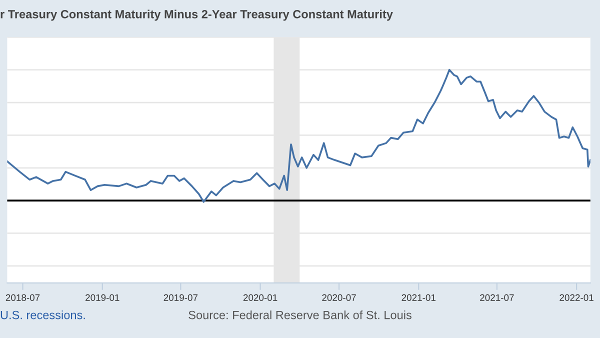  I want to click on text: U.S. recessions., so click(42, 315).